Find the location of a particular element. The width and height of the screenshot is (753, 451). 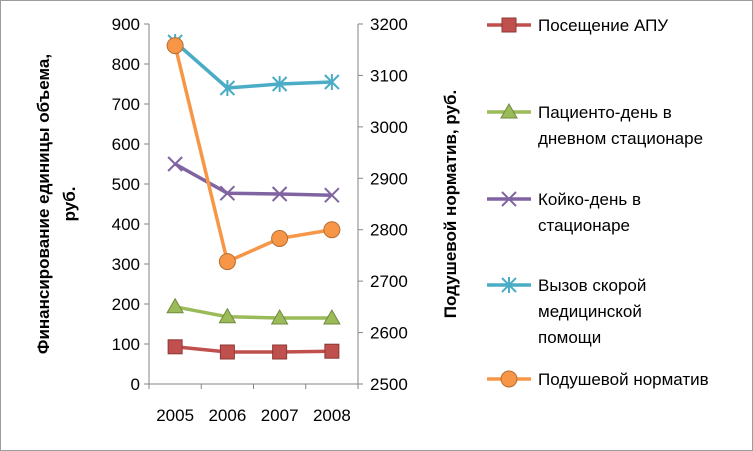

right-y-tick-label: 3200 is located at coordinates (389, 24).